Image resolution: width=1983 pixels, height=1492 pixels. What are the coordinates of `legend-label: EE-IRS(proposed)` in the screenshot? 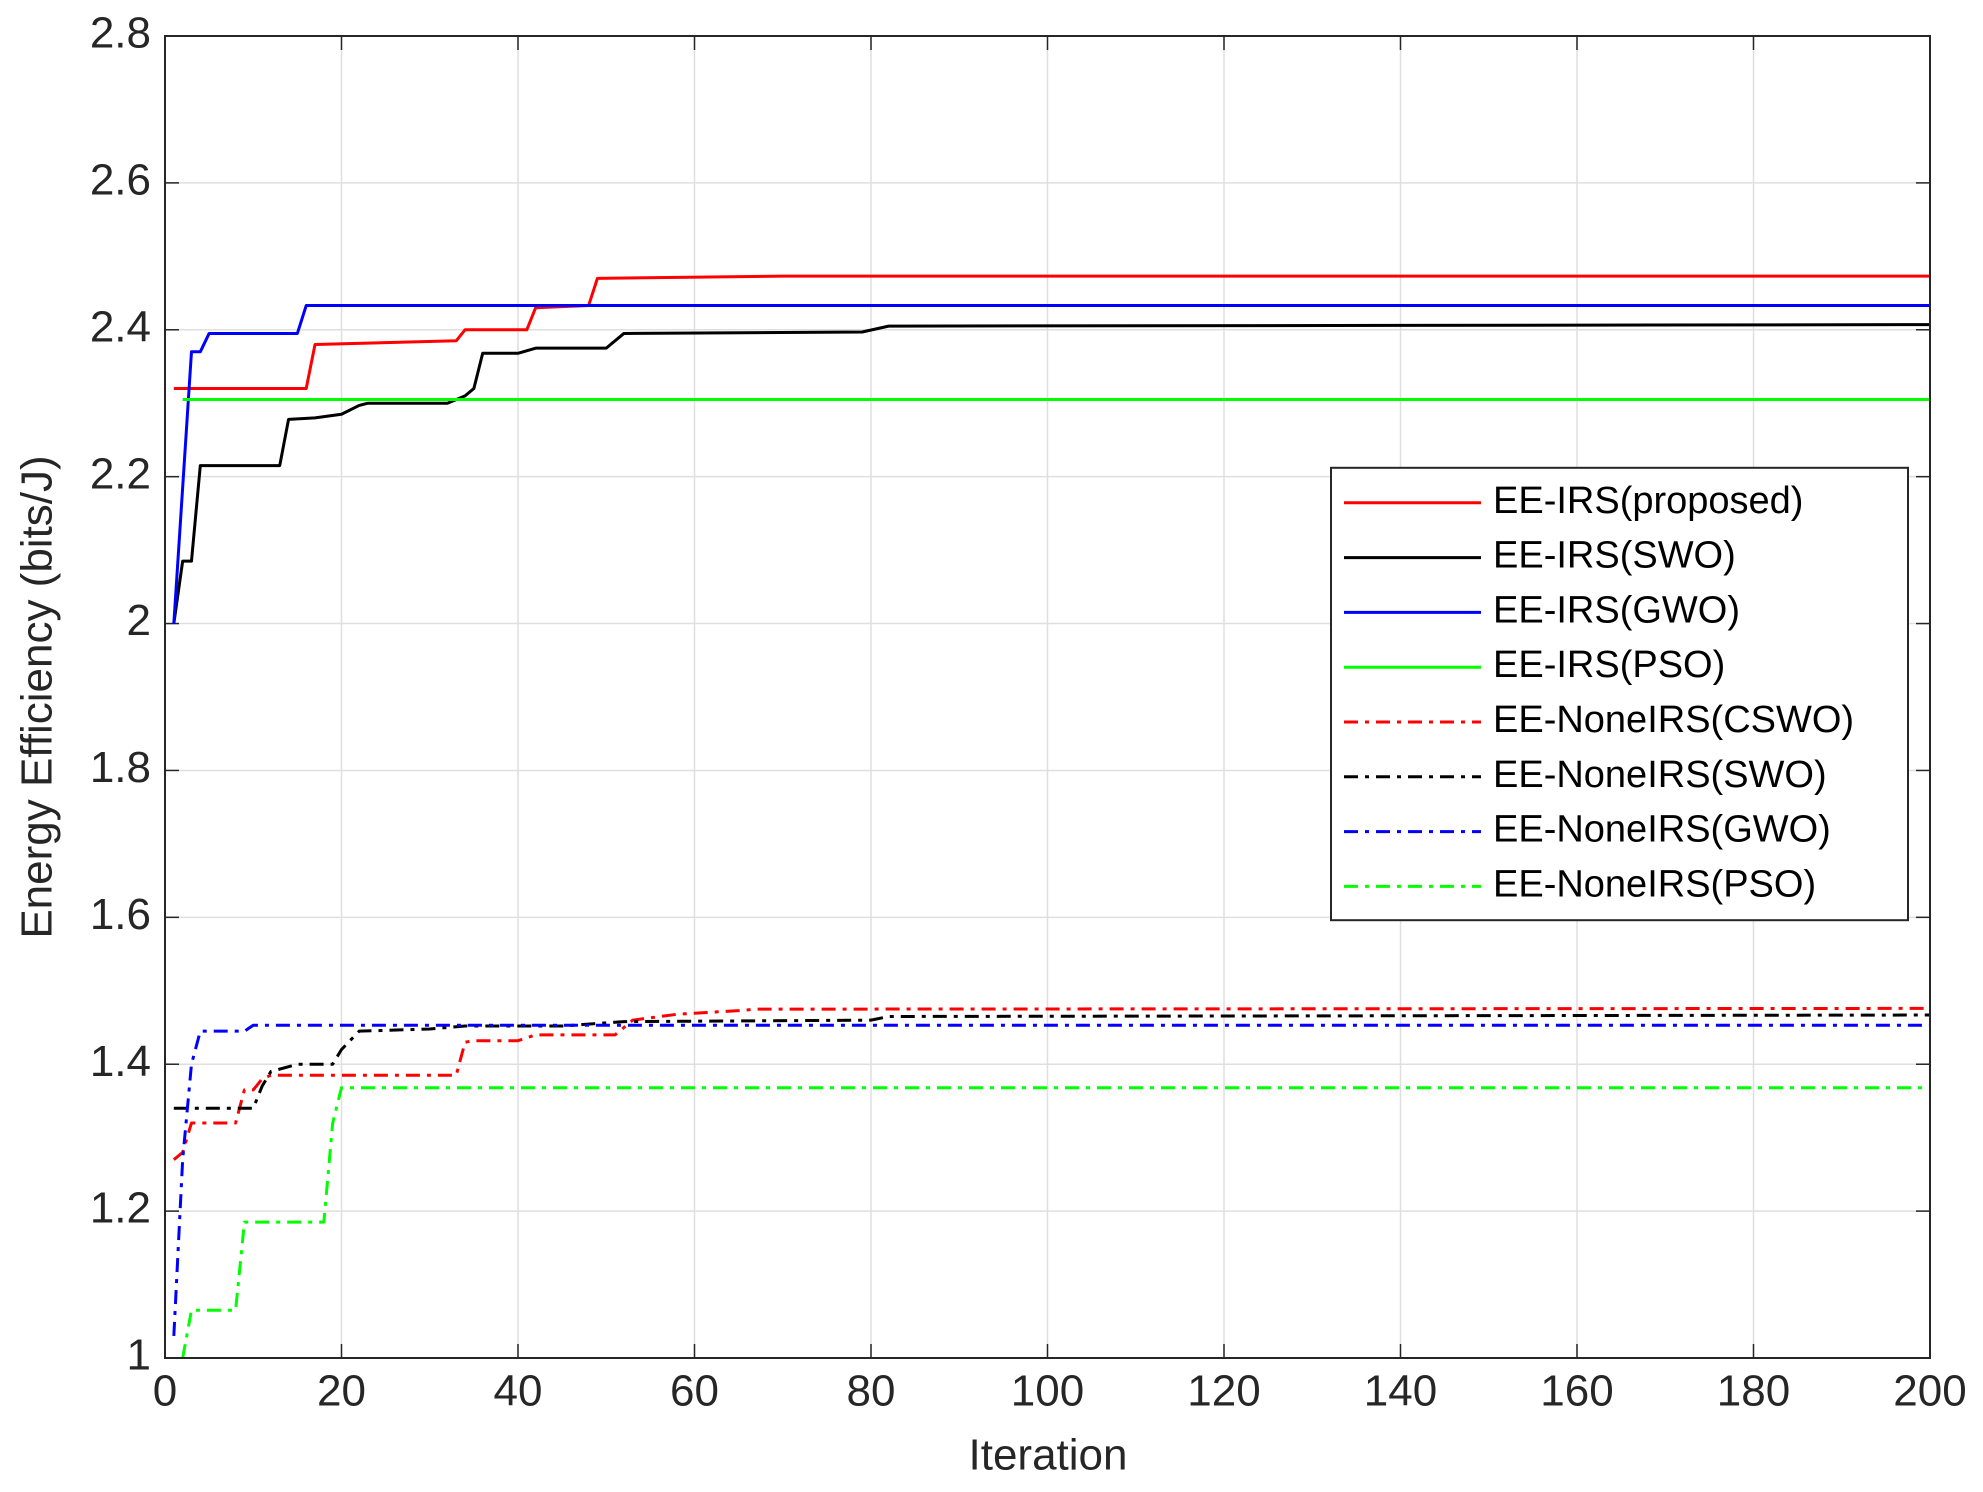 It's located at (1648, 501).